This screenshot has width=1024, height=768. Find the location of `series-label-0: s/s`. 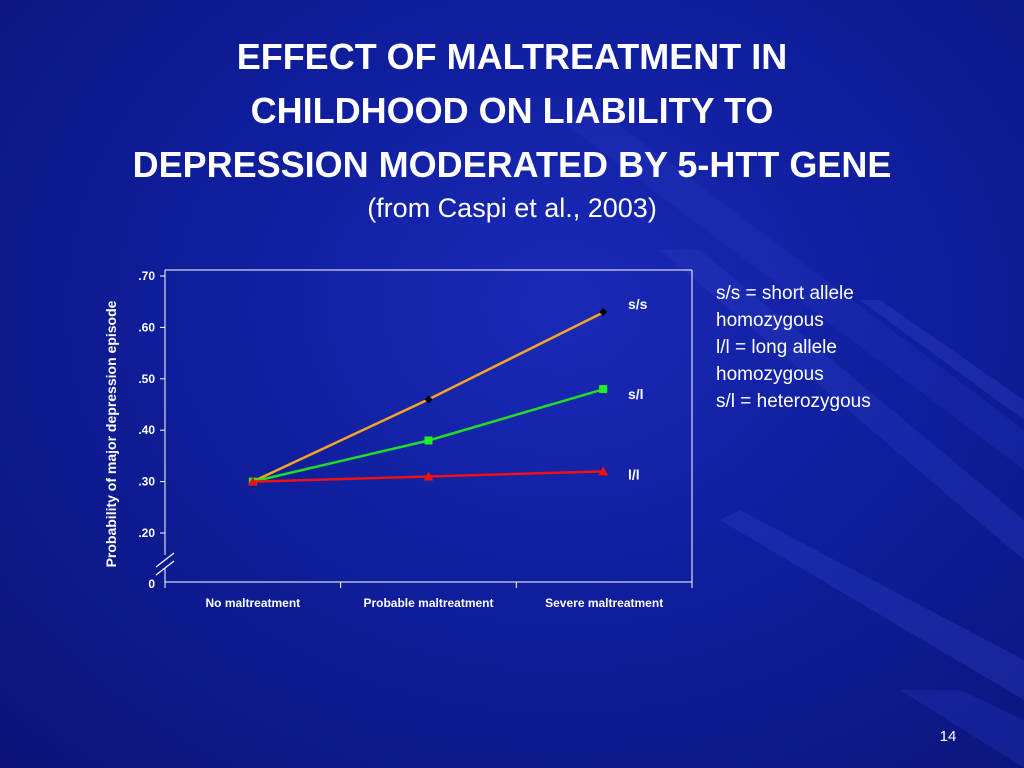

series-label-0: s/s is located at coordinates (638, 304).